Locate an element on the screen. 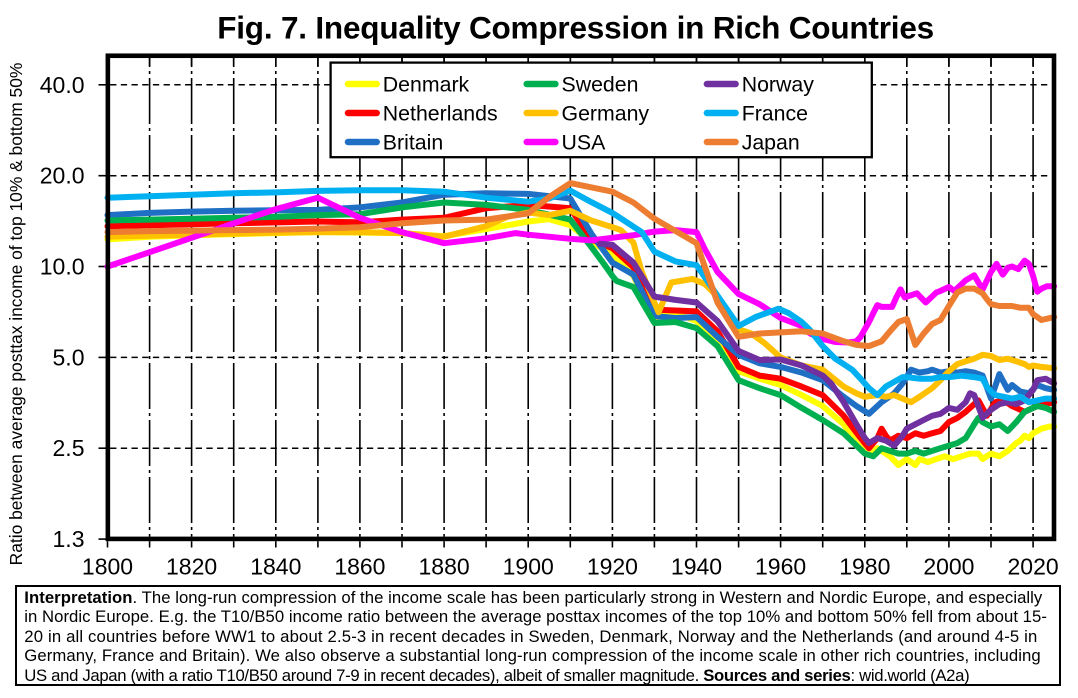 The image size is (1078, 698). svg-text: Germany is located at coordinates (606, 114).